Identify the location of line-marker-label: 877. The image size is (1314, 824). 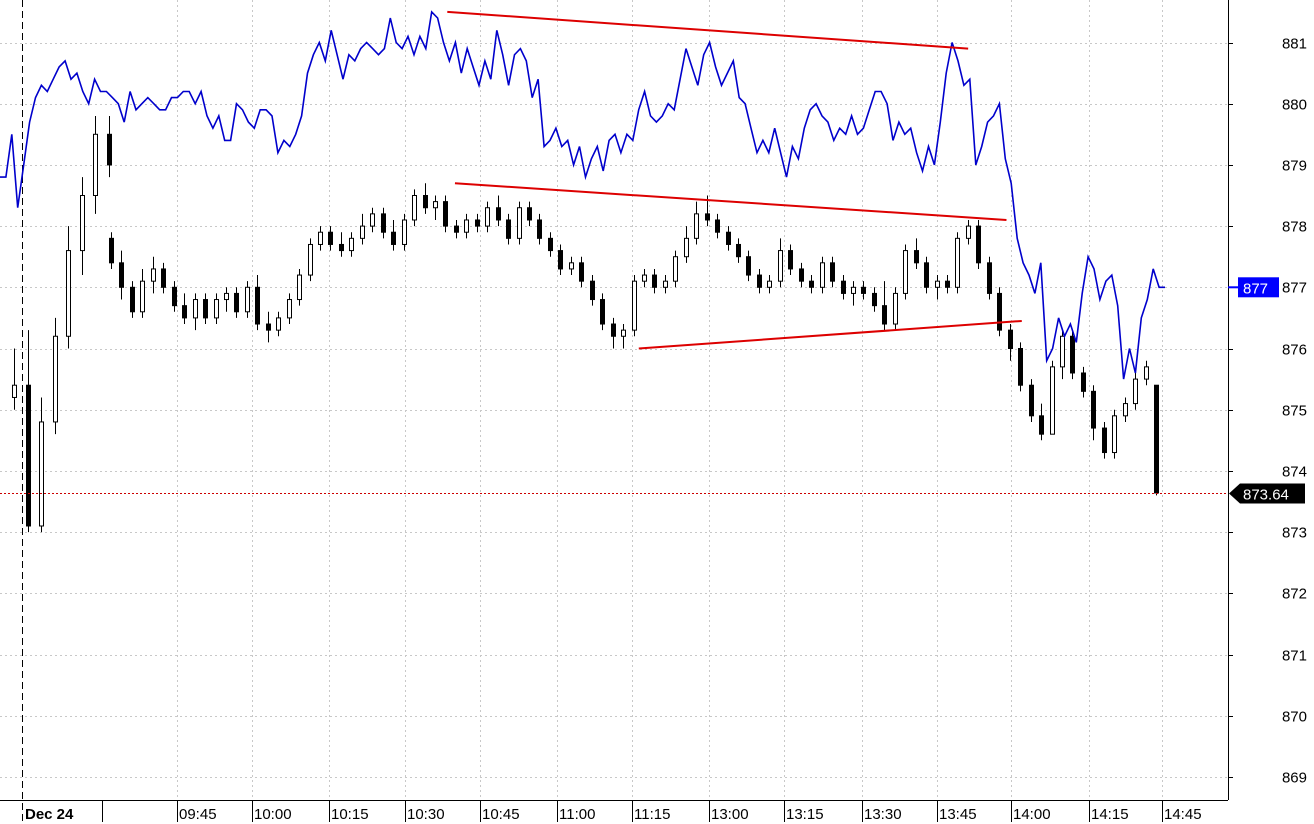
(1255, 288).